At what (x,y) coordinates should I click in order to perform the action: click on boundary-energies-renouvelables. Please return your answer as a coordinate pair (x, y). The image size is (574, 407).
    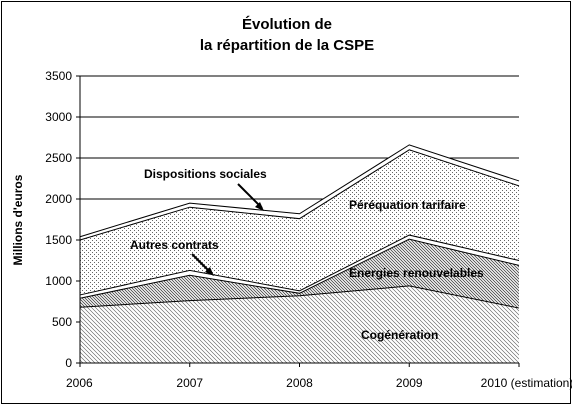
    Looking at the image, I should click on (299, 268).